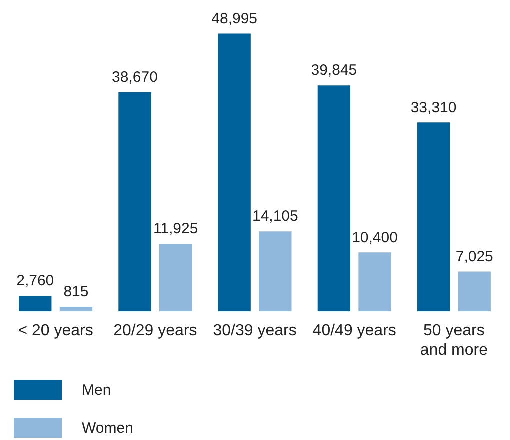 The width and height of the screenshot is (510, 440). What do you see at coordinates (175, 229) in the screenshot?
I see `data-label: 11,925` at bounding box center [175, 229].